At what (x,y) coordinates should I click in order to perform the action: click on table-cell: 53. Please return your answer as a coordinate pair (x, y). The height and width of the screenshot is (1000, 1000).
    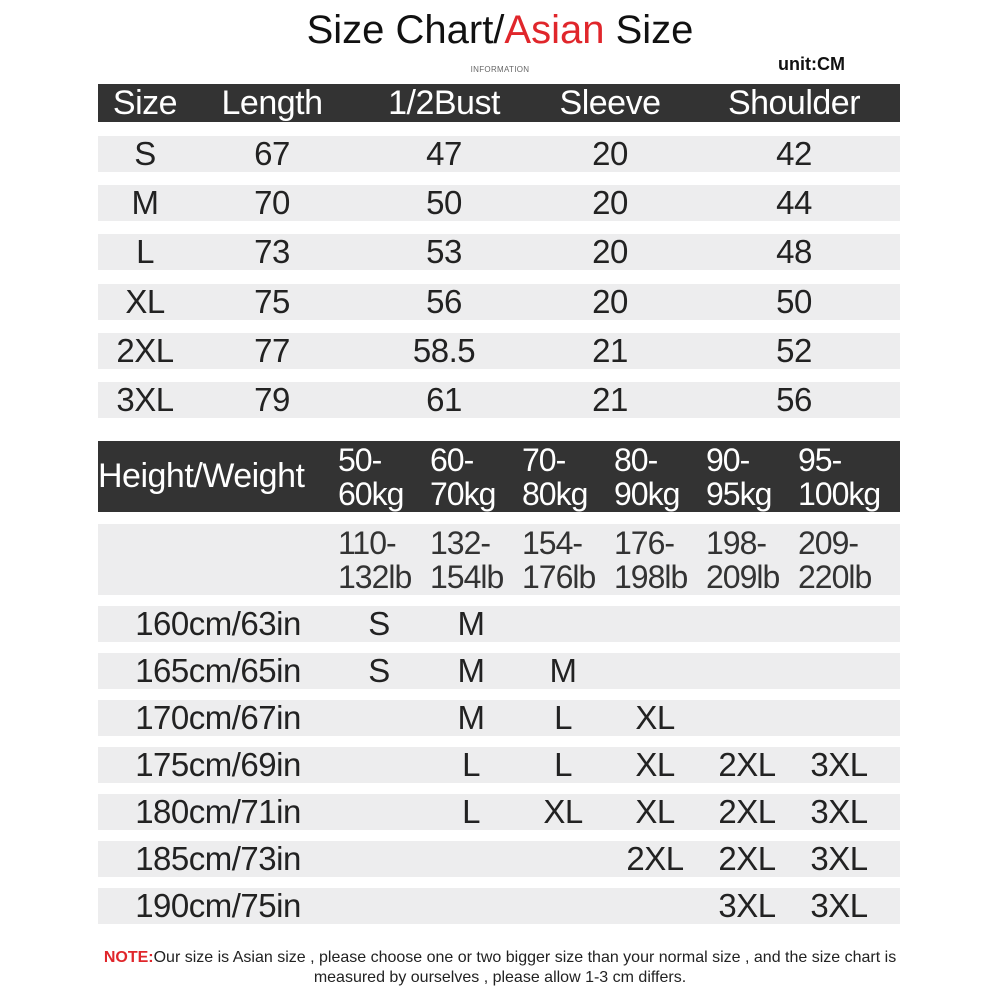
    Looking at the image, I should click on (444, 252).